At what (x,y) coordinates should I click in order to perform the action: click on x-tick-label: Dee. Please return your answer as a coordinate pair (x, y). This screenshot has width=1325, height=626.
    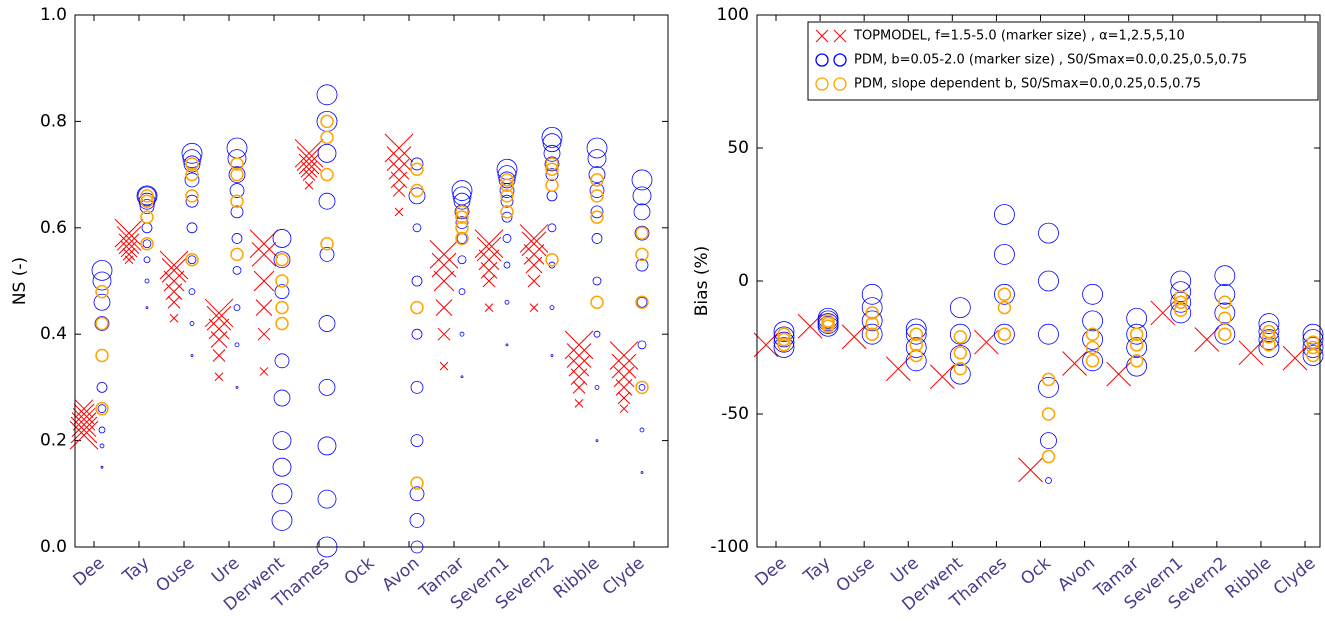
    Looking at the image, I should click on (771, 571).